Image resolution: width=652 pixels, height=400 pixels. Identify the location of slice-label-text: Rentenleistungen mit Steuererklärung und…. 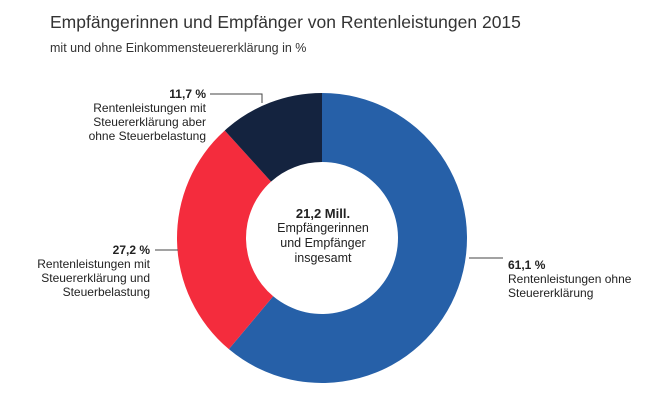
(93, 278).